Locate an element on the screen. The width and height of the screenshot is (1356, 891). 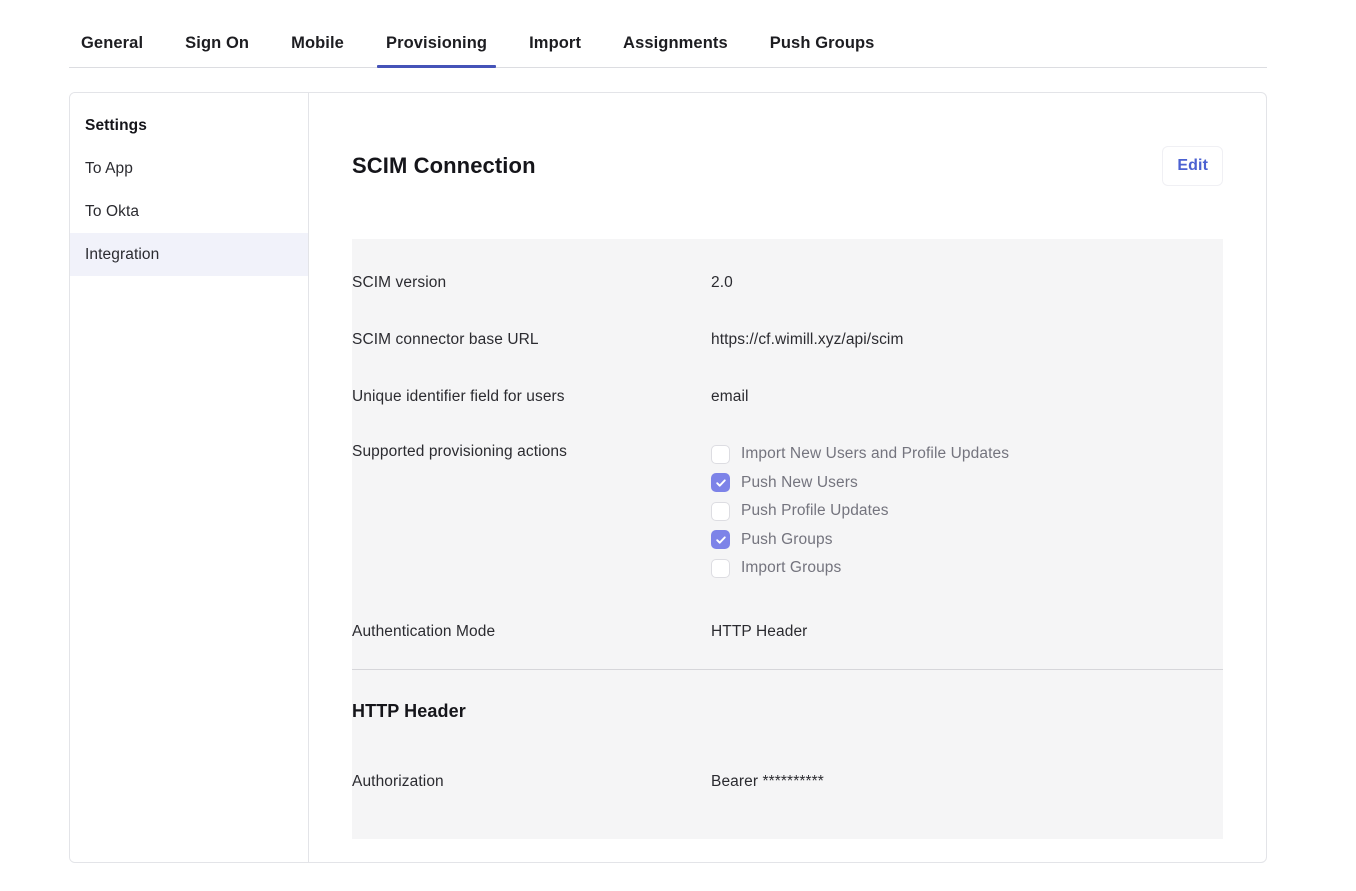
provisioning-action-label: Push Groups is located at coordinates (787, 539).